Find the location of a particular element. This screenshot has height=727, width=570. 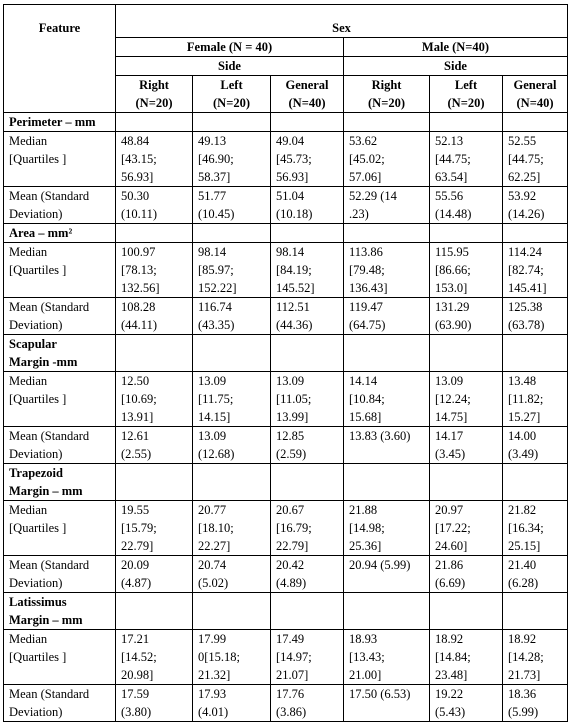

data-cell: 119.47 (64.75) is located at coordinates (386, 316).